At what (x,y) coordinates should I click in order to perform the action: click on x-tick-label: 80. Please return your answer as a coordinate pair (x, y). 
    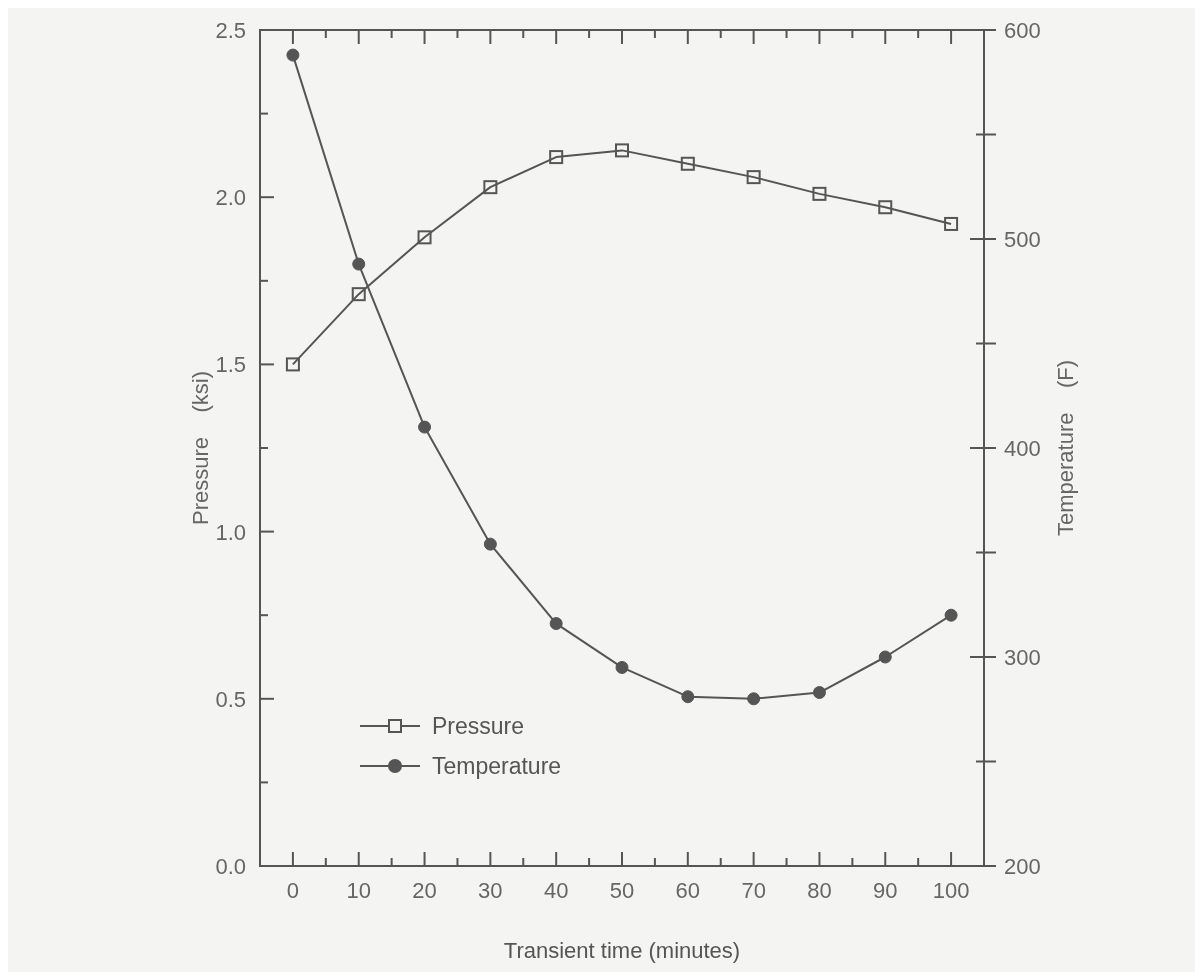
    Looking at the image, I should click on (819, 890).